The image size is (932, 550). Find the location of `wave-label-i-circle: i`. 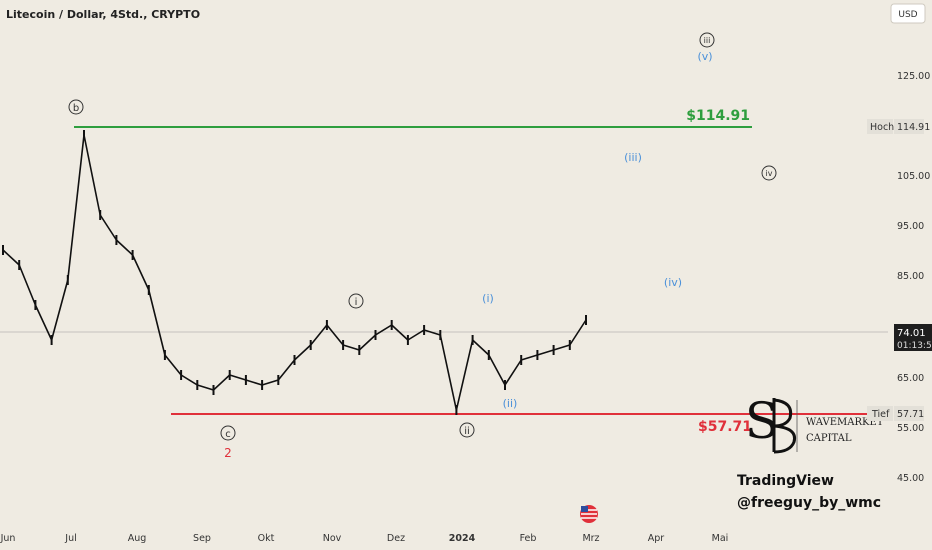

wave-label-i-circle: i is located at coordinates (356, 301).